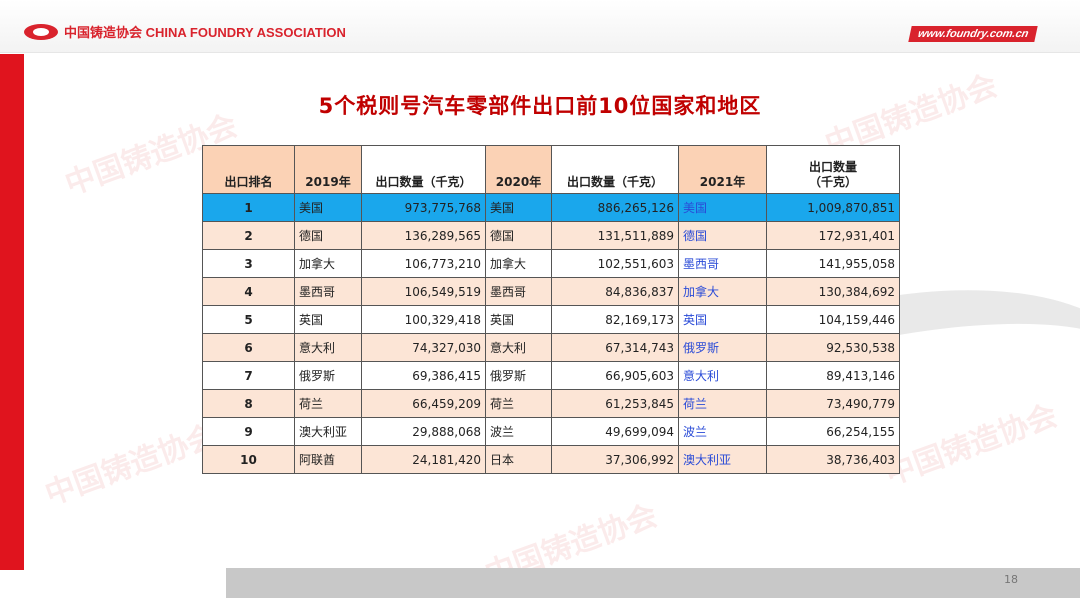  I want to click on slide-title: 5个税则号汽车零部件出口前10位国家和地区, so click(540, 106).